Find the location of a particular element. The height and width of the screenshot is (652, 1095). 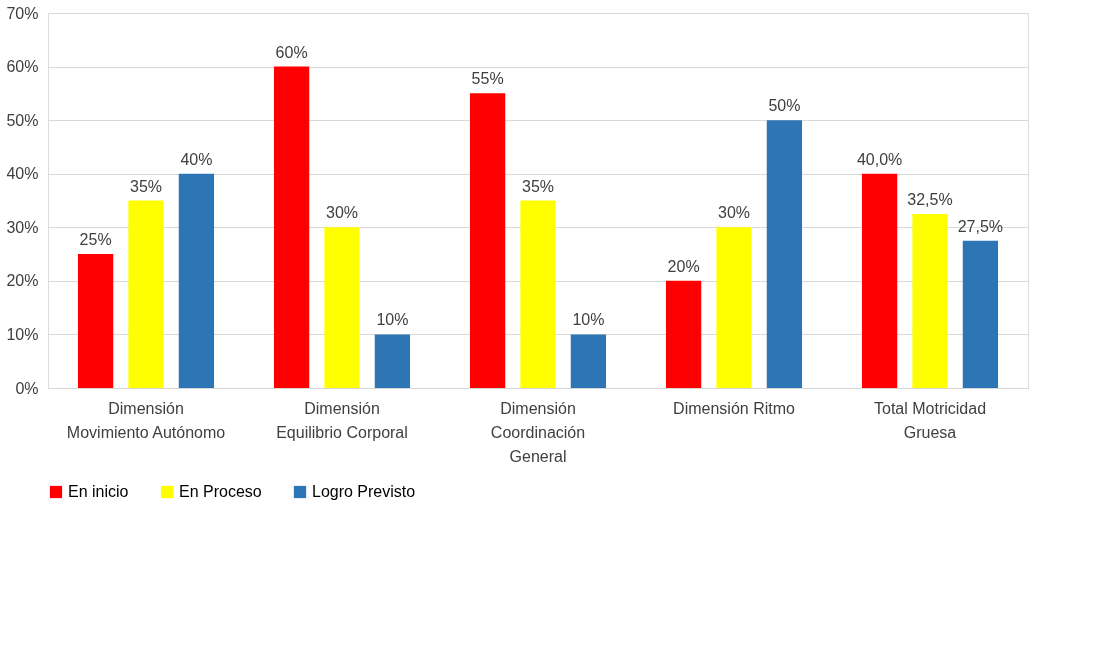

data-label: 20% is located at coordinates (683, 266).